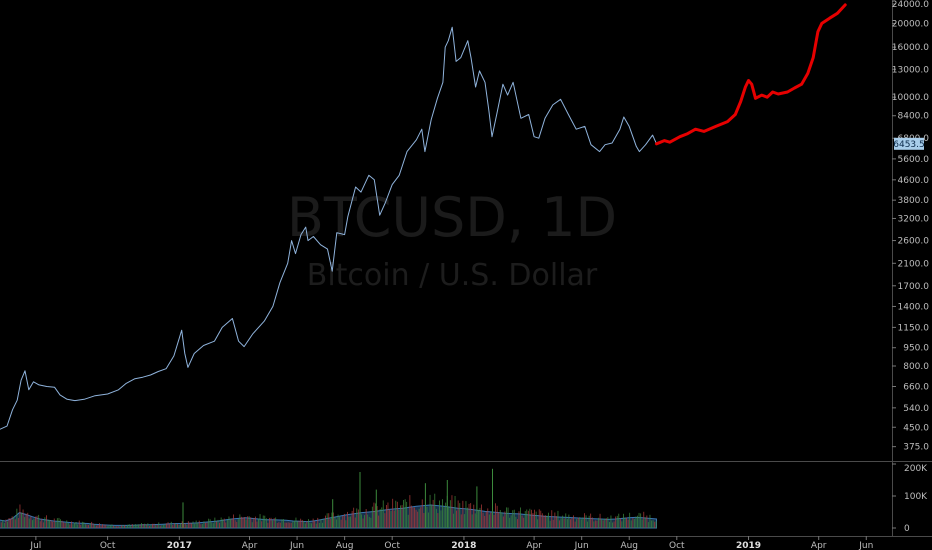 This screenshot has width=932, height=550. What do you see at coordinates (907, 529) in the screenshot?
I see `volume-tick-label: 0` at bounding box center [907, 529].